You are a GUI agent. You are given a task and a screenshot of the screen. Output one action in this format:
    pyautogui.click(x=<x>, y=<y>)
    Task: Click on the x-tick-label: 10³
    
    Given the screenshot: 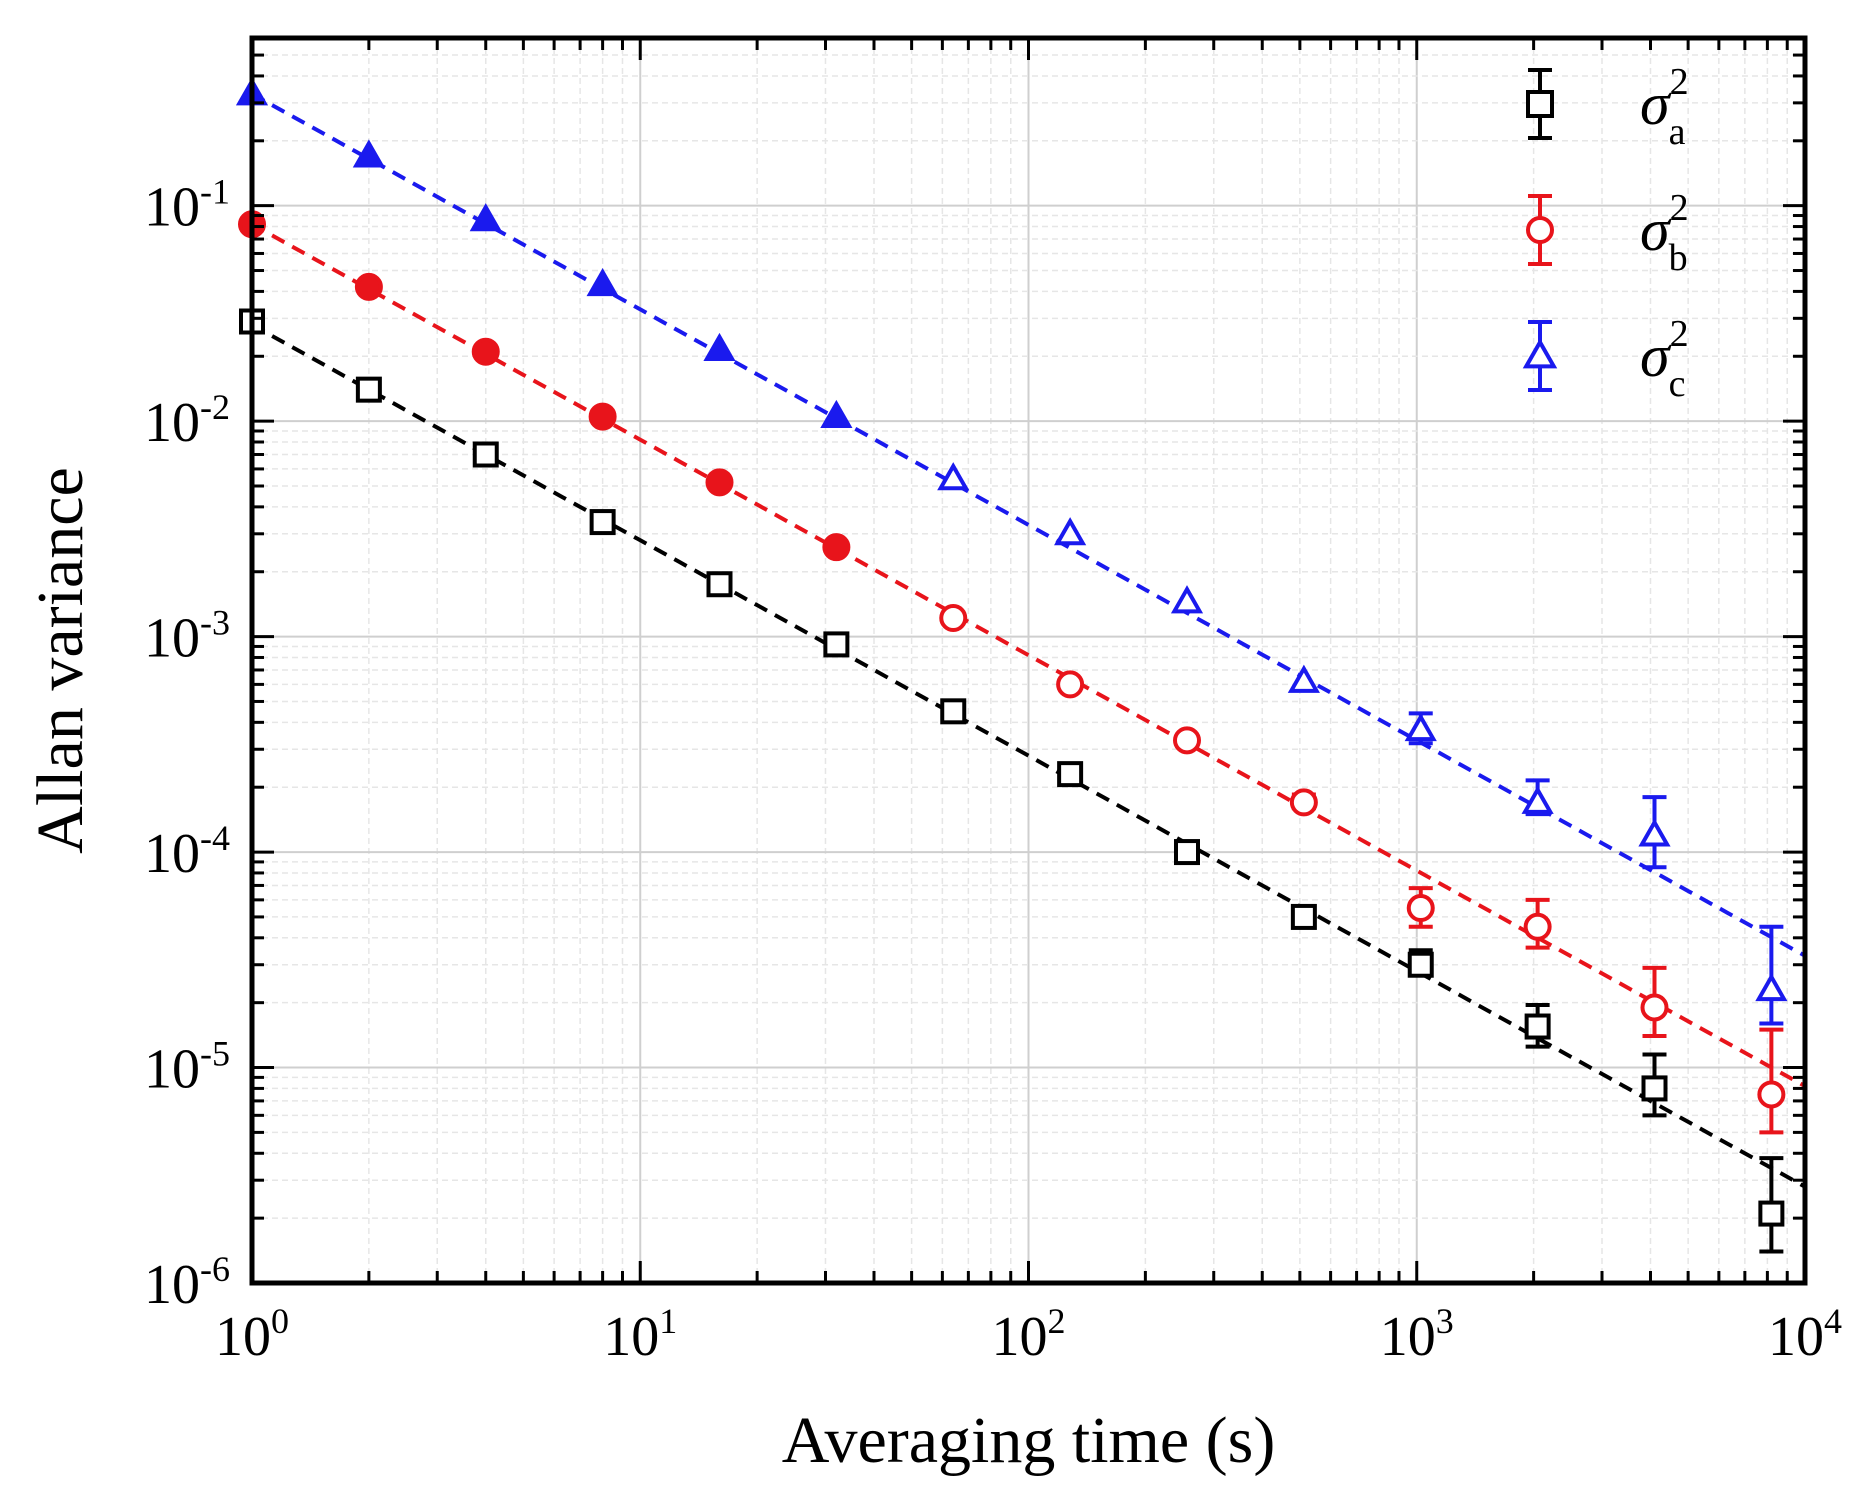 What is the action you would take?
    pyautogui.click(x=1417, y=1334)
    